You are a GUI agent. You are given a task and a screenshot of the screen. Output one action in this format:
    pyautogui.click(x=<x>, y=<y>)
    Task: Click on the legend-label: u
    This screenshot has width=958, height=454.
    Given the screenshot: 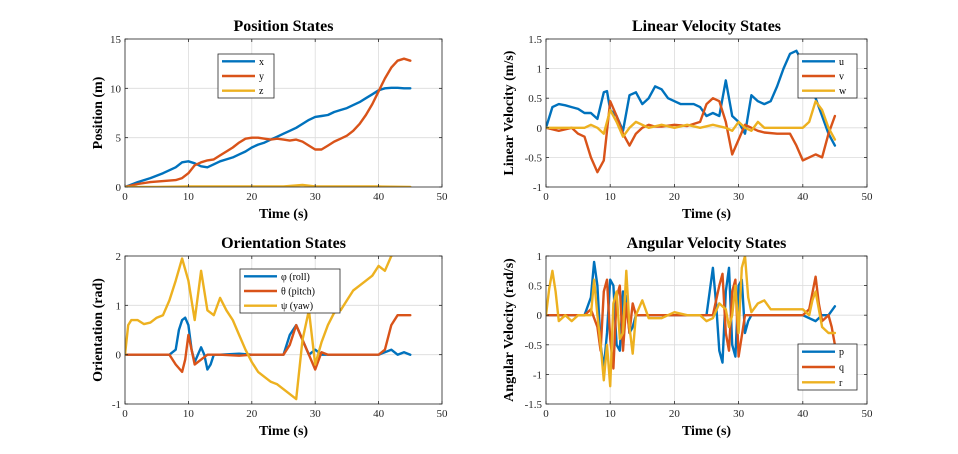 What is the action you would take?
    pyautogui.click(x=841, y=62)
    